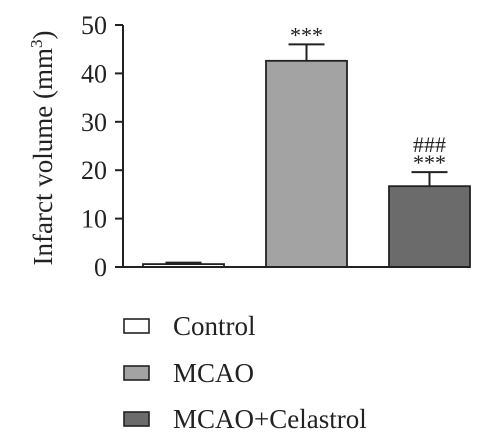  I want to click on y-tick-label: 50, so click(94, 25).